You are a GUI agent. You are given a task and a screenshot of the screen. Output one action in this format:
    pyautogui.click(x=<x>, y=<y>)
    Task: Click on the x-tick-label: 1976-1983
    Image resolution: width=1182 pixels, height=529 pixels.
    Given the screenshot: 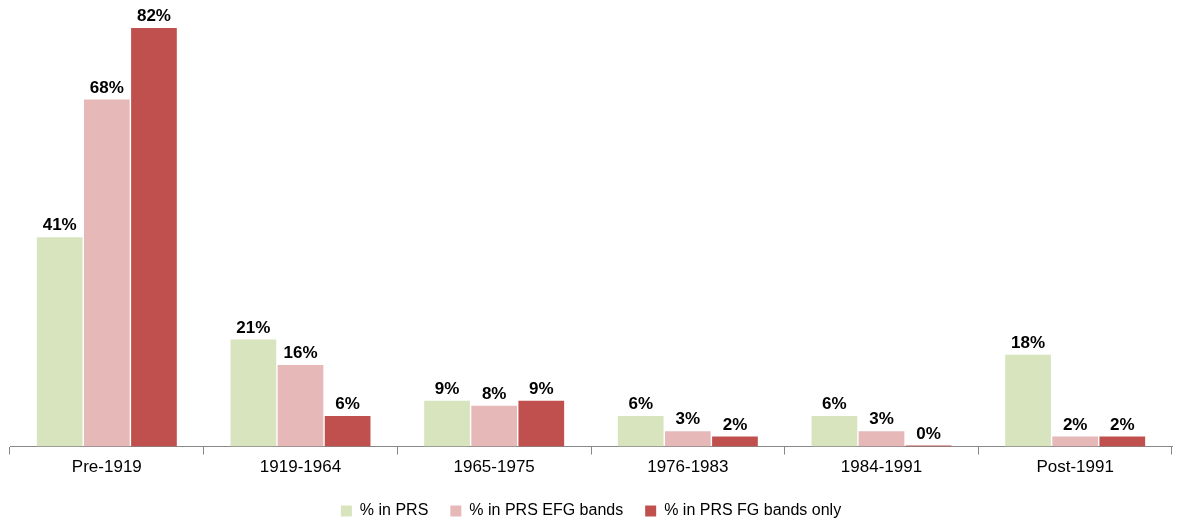 What is the action you would take?
    pyautogui.click(x=688, y=467)
    